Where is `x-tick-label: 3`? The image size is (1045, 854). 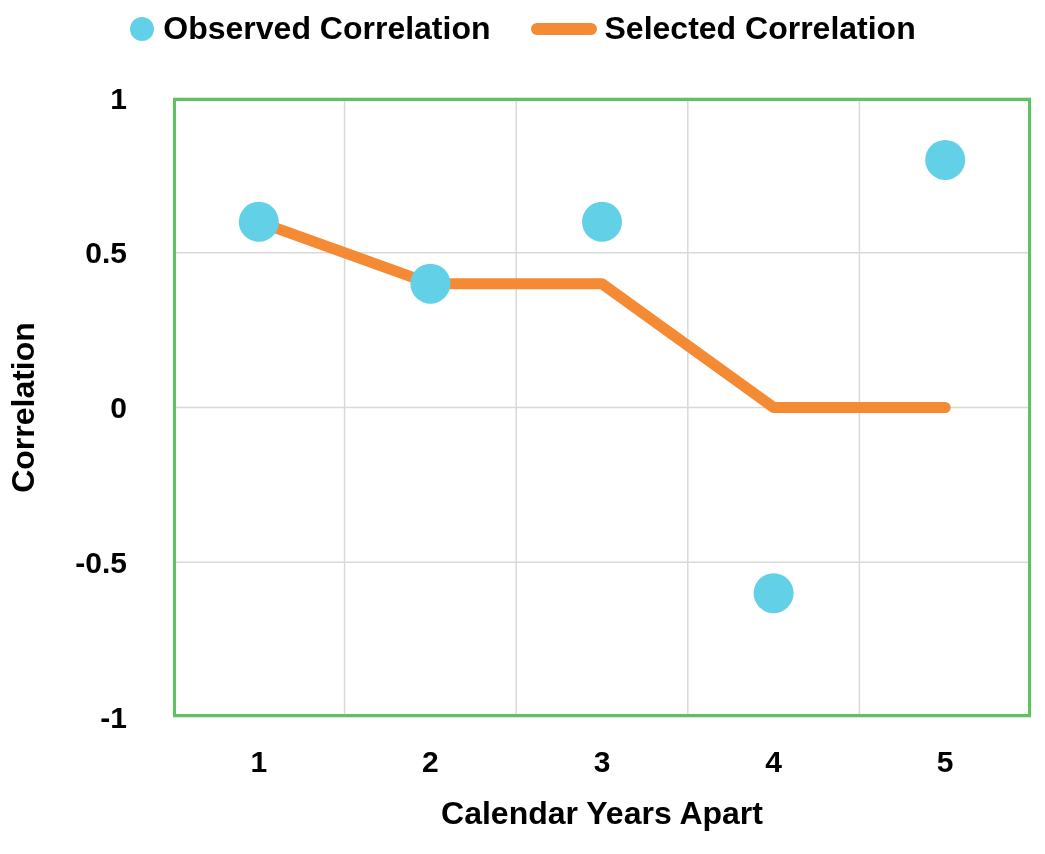
x-tick-label: 3 is located at coordinates (602, 762).